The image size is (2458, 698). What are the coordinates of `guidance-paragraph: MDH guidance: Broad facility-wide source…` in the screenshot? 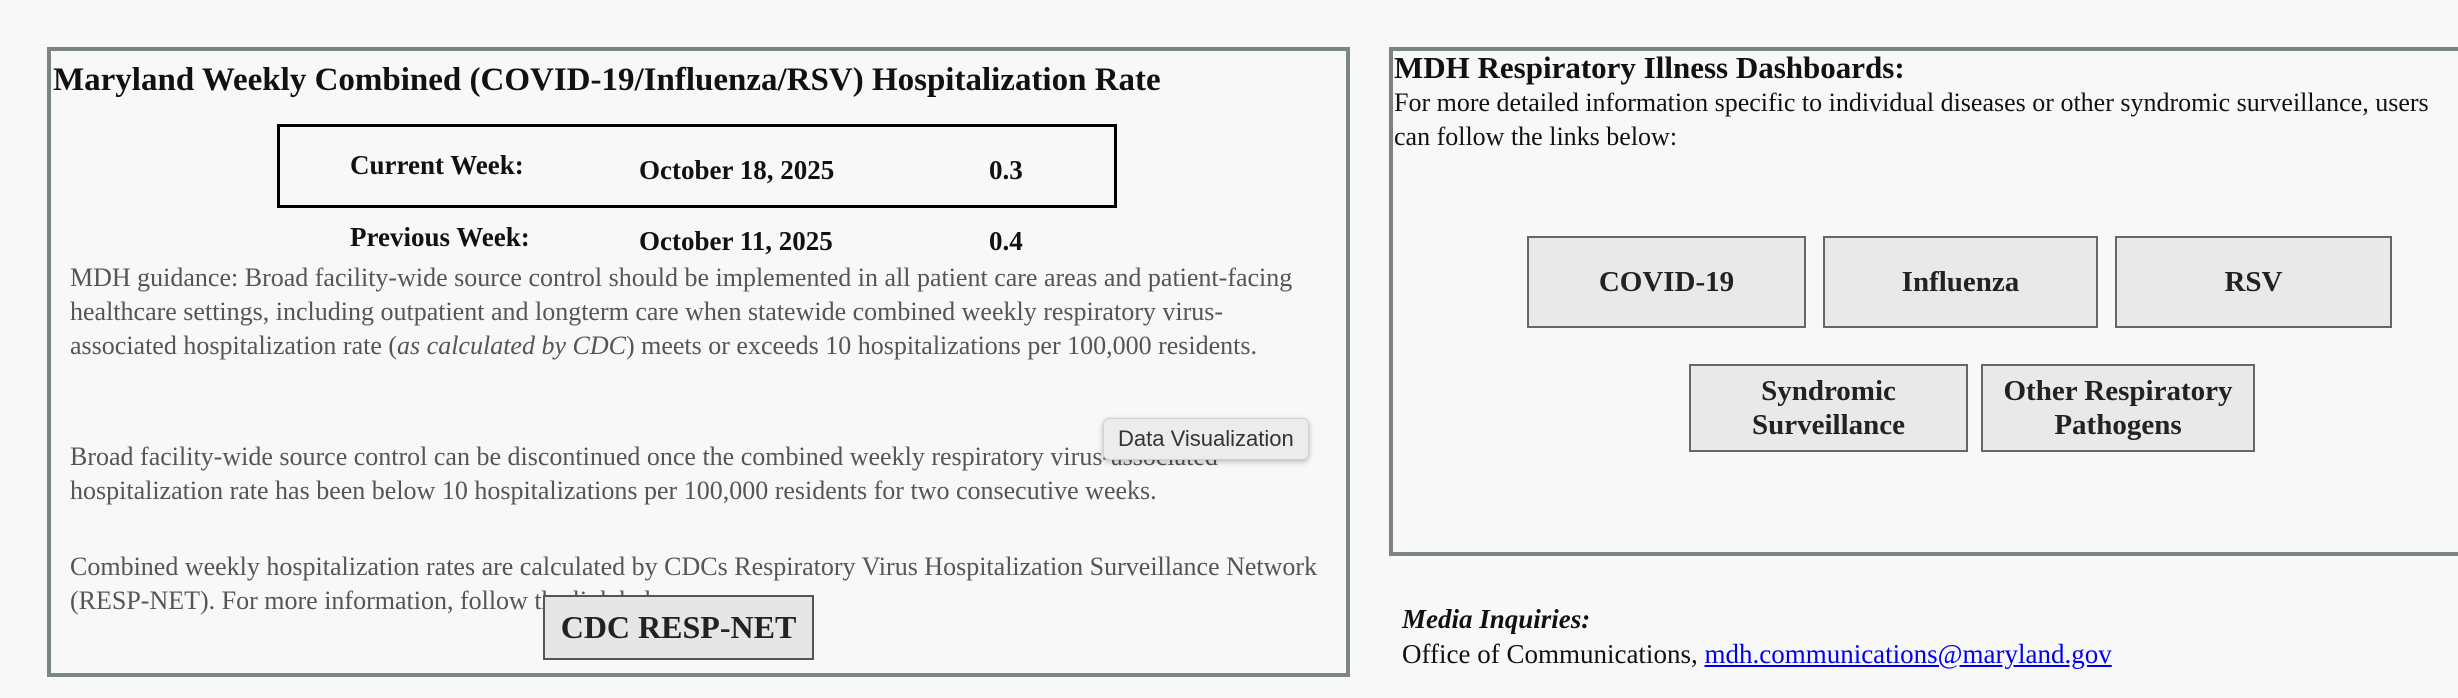 It's located at (695, 312).